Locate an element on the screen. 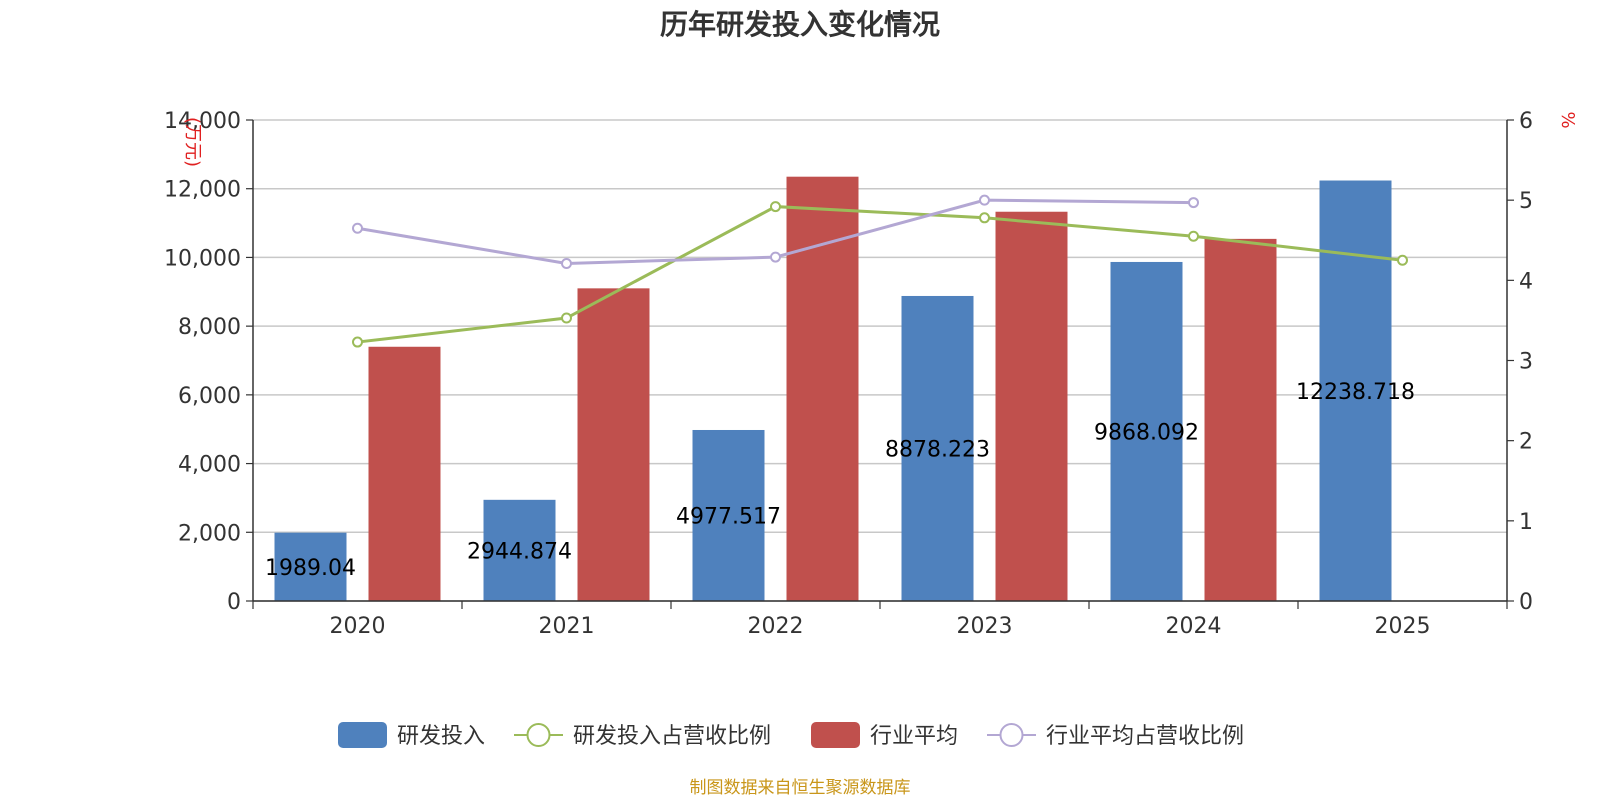 The width and height of the screenshot is (1600, 800). line-series is located at coordinates (880, 271).